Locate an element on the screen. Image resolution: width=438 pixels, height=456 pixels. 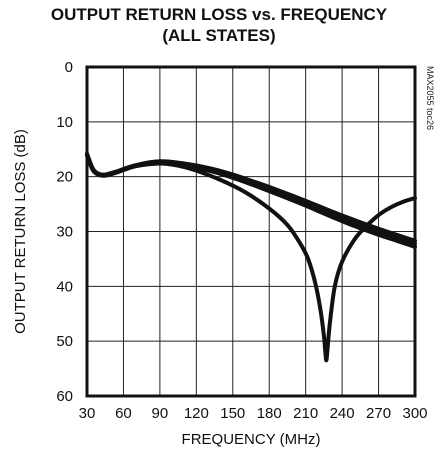
y-tick-label: 50 is located at coordinates (64, 341).